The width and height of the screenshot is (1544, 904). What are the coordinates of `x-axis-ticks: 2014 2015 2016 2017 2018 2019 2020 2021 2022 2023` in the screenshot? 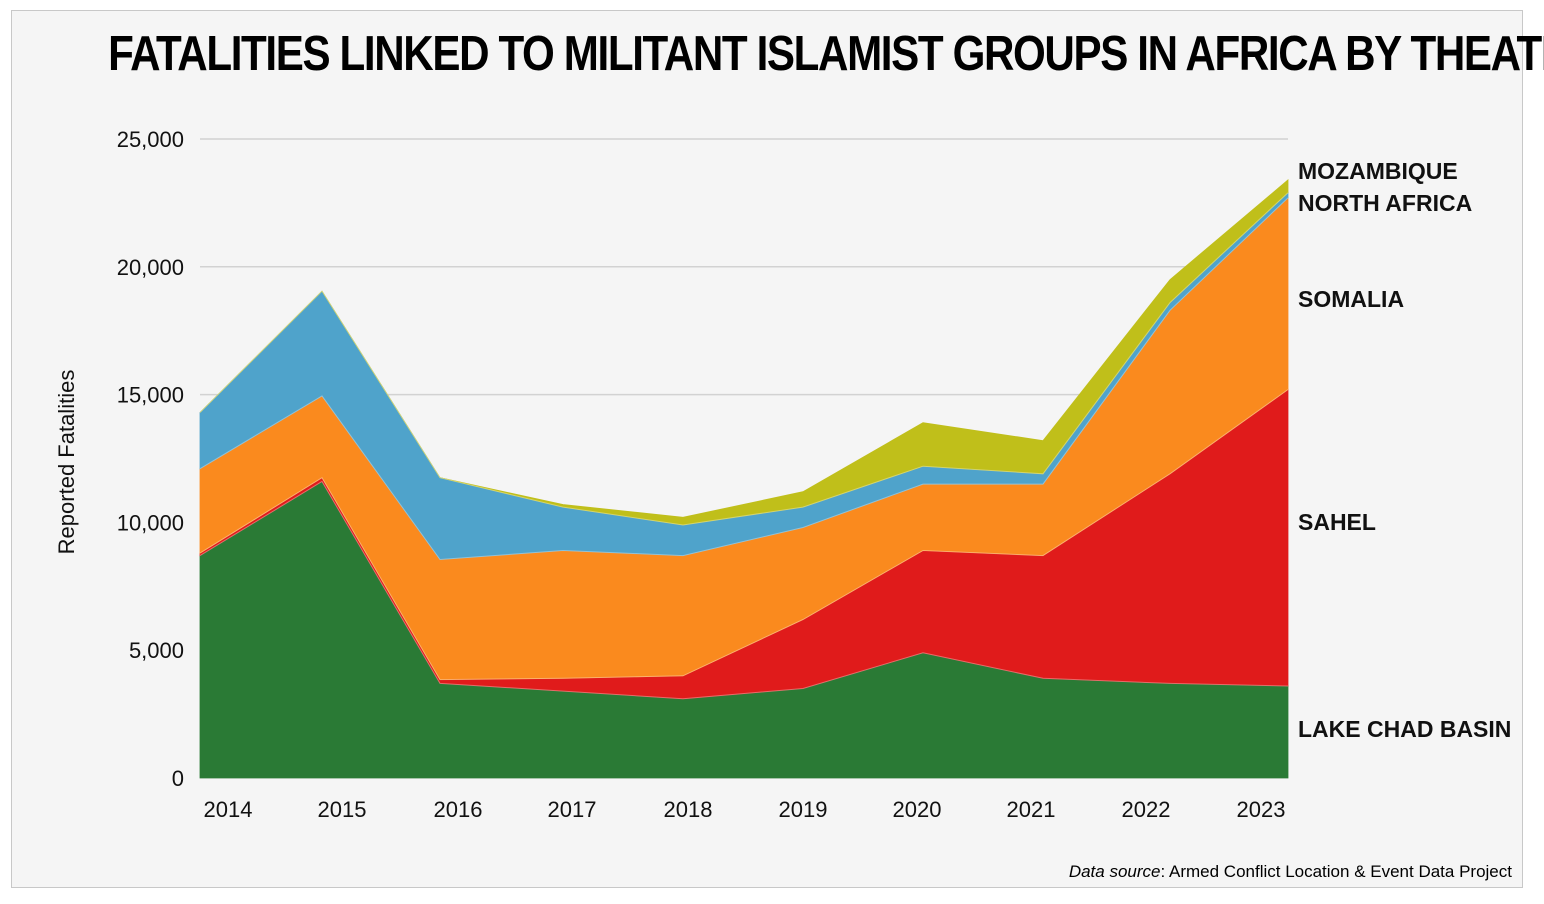 It's located at (745, 809).